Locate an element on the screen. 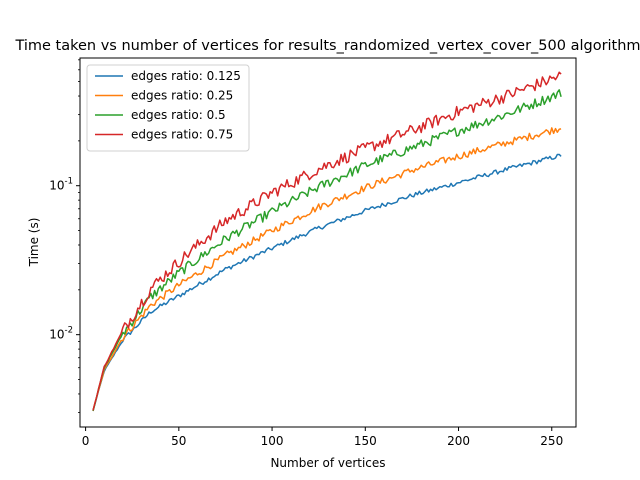 The image size is (640, 480). y-axis-label: Time (s) is located at coordinates (34, 243).